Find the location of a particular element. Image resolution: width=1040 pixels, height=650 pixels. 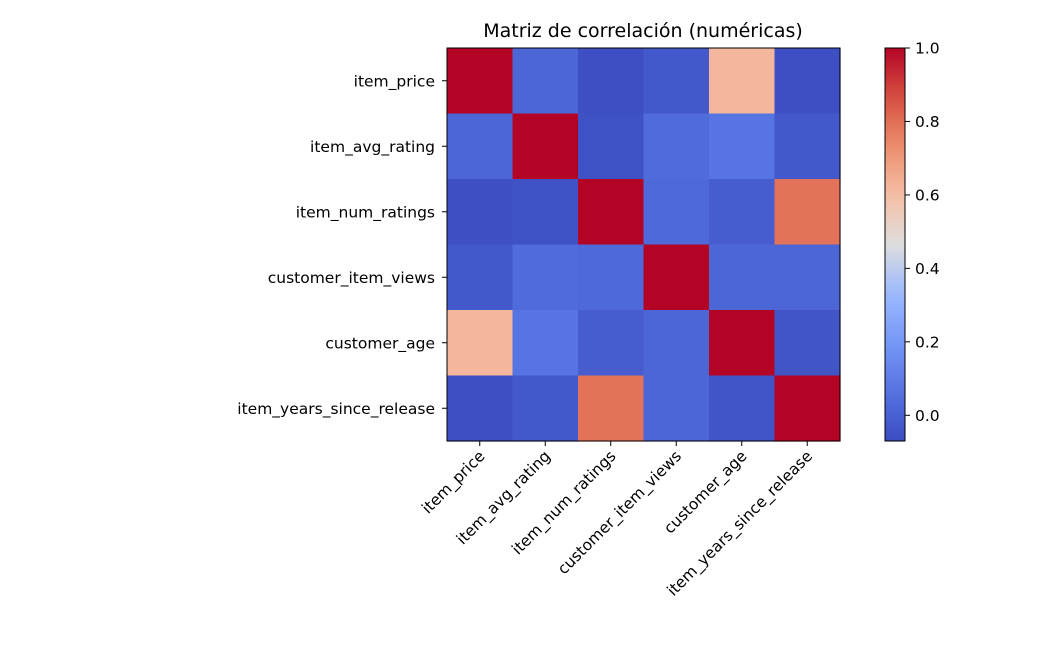

y-tick-label: customer_item_views is located at coordinates (351, 278).